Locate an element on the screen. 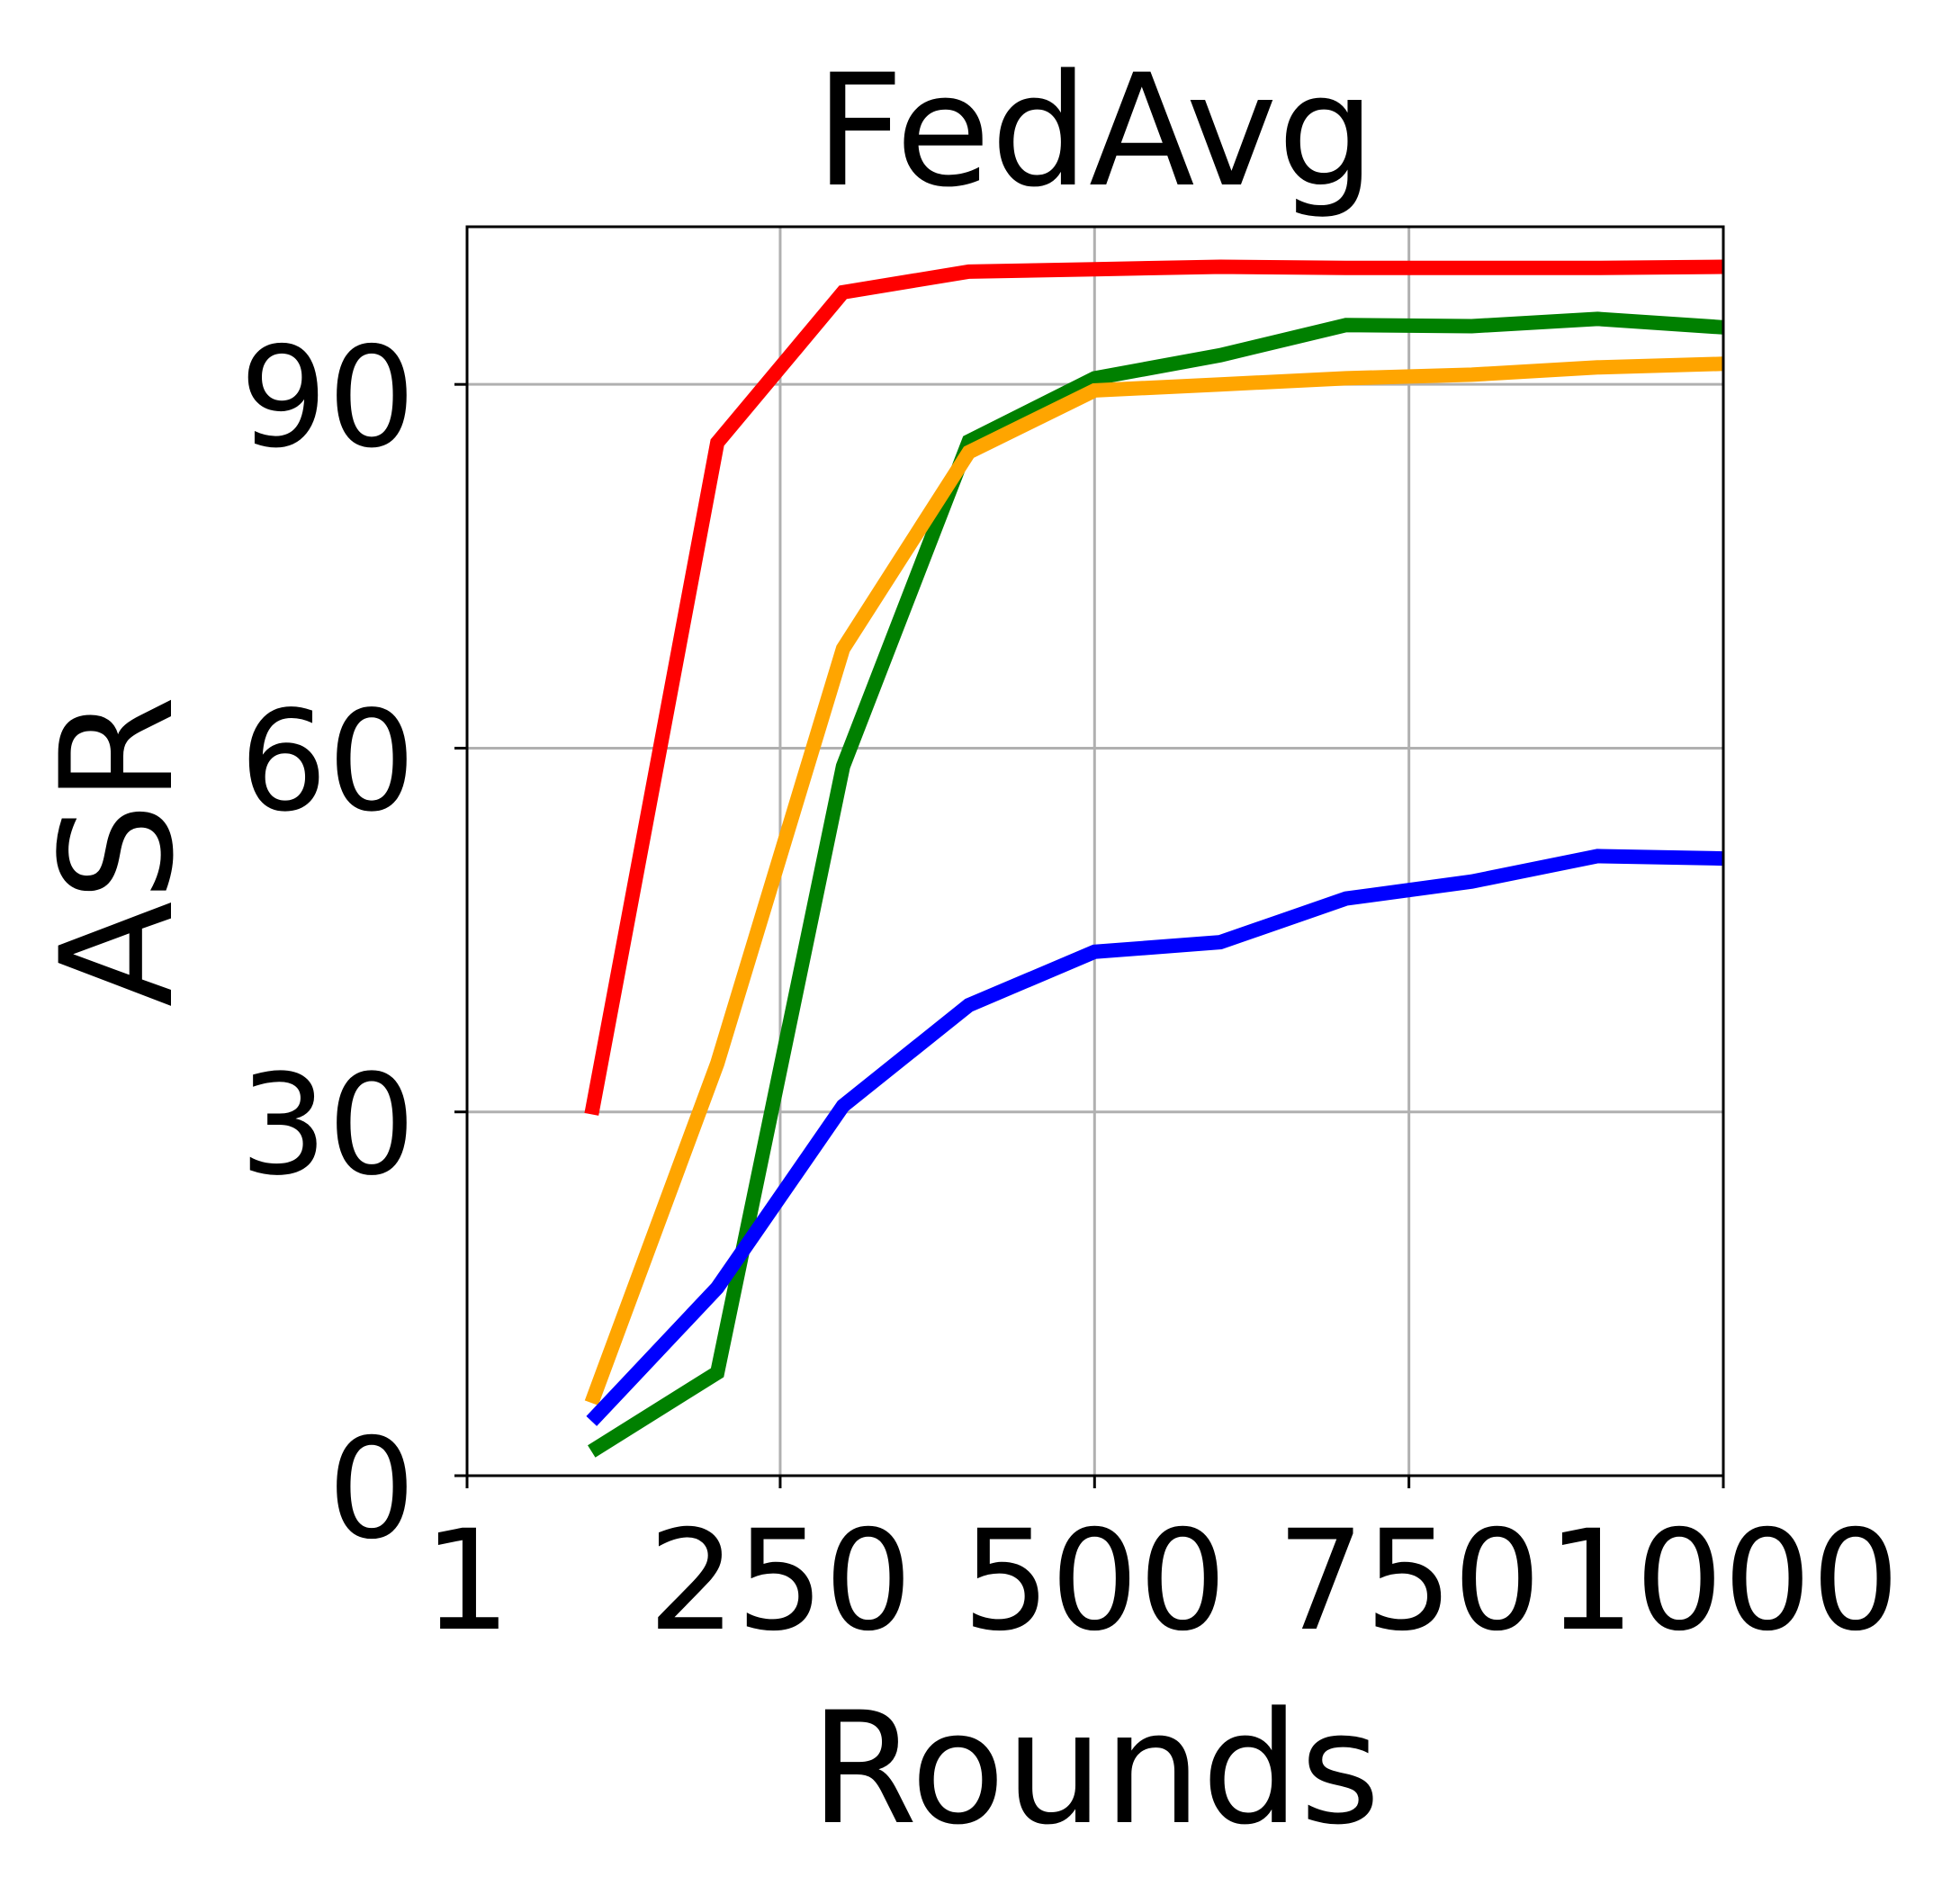 Image resolution: width=1960 pixels, height=1886 pixels. y-tick-label: 60 is located at coordinates (327, 761).